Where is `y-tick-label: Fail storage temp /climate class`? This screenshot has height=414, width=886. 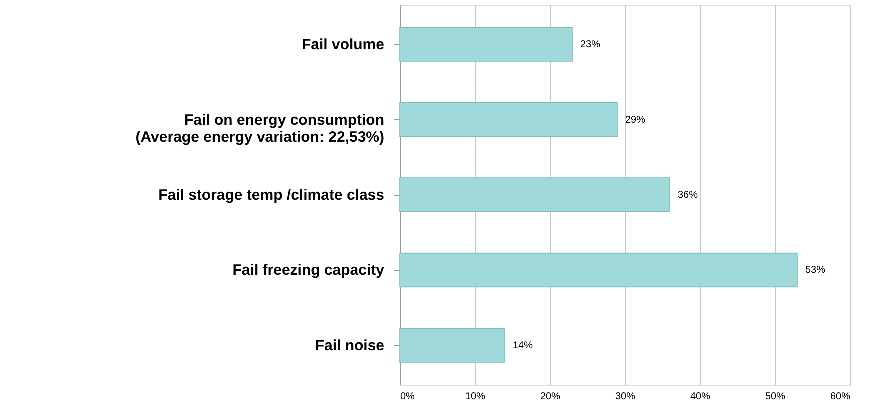
y-tick-label: Fail storage temp /climate class is located at coordinates (271, 195).